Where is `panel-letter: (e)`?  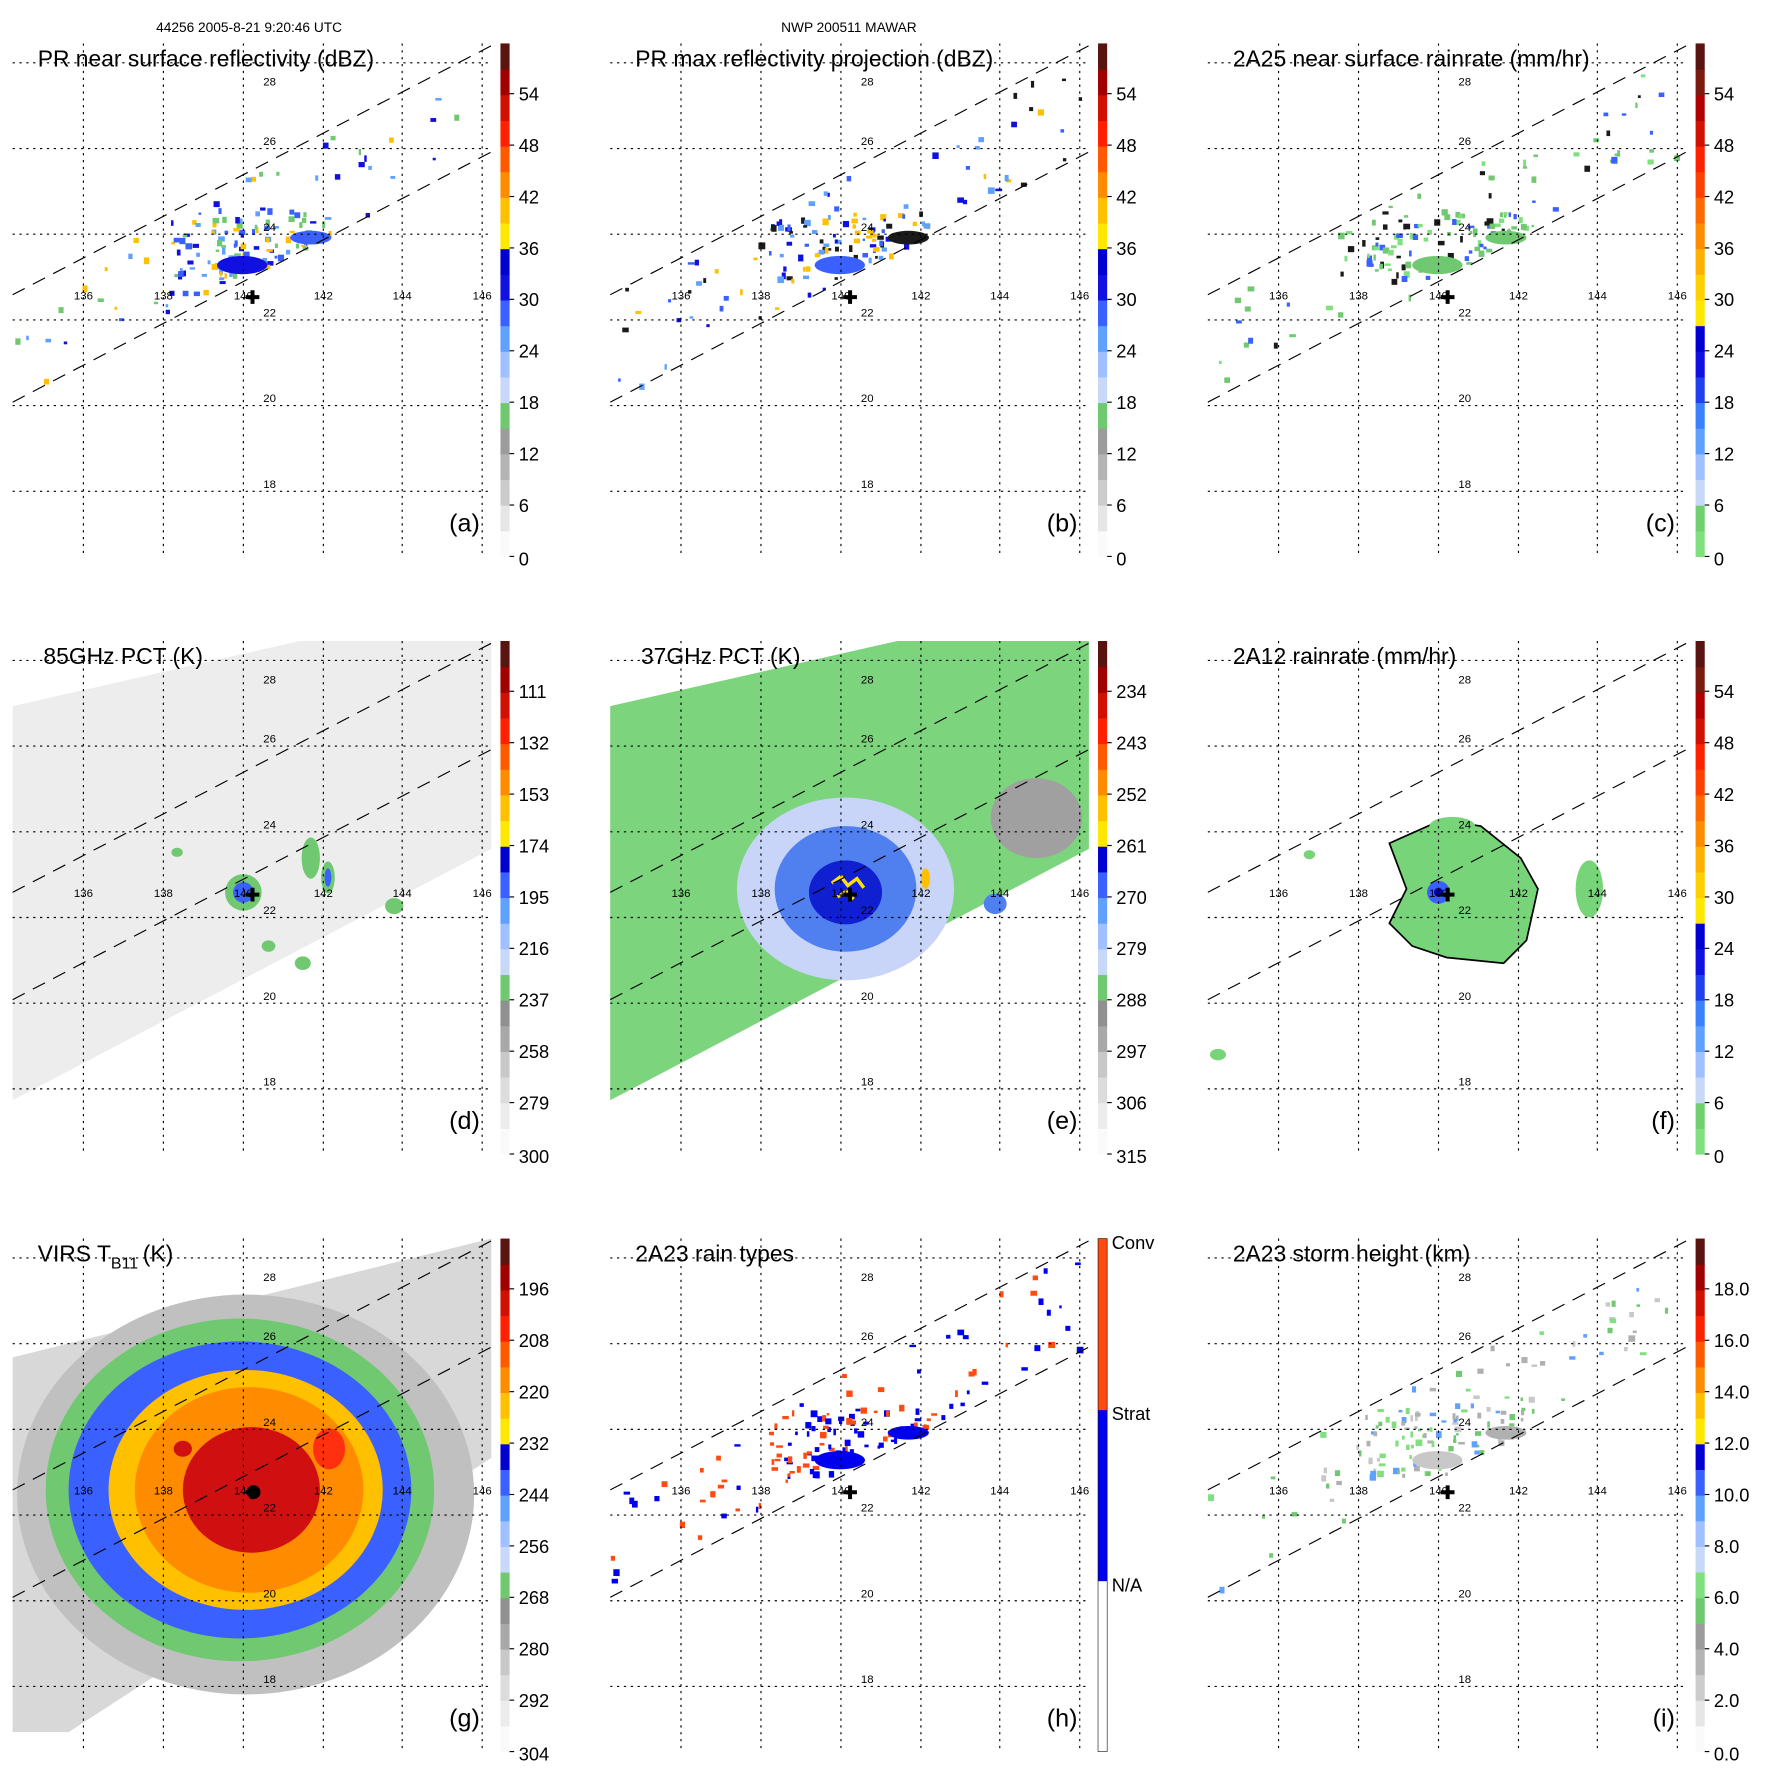
panel-letter: (e) is located at coordinates (1062, 1121).